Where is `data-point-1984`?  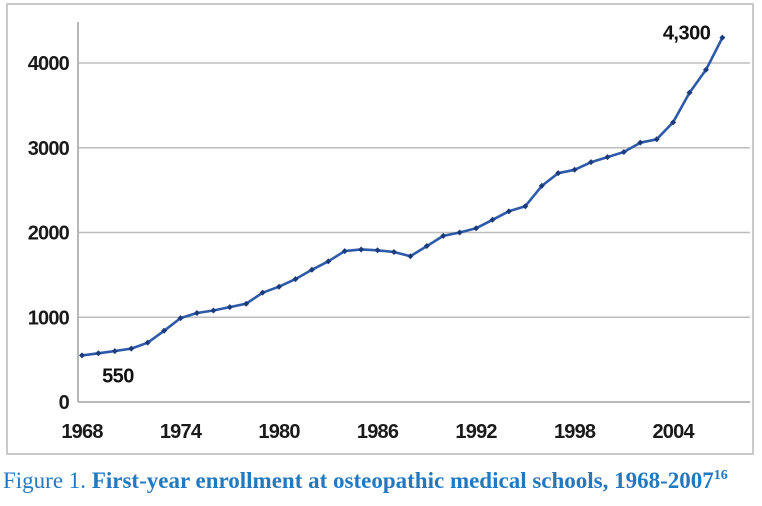 data-point-1984 is located at coordinates (344, 251).